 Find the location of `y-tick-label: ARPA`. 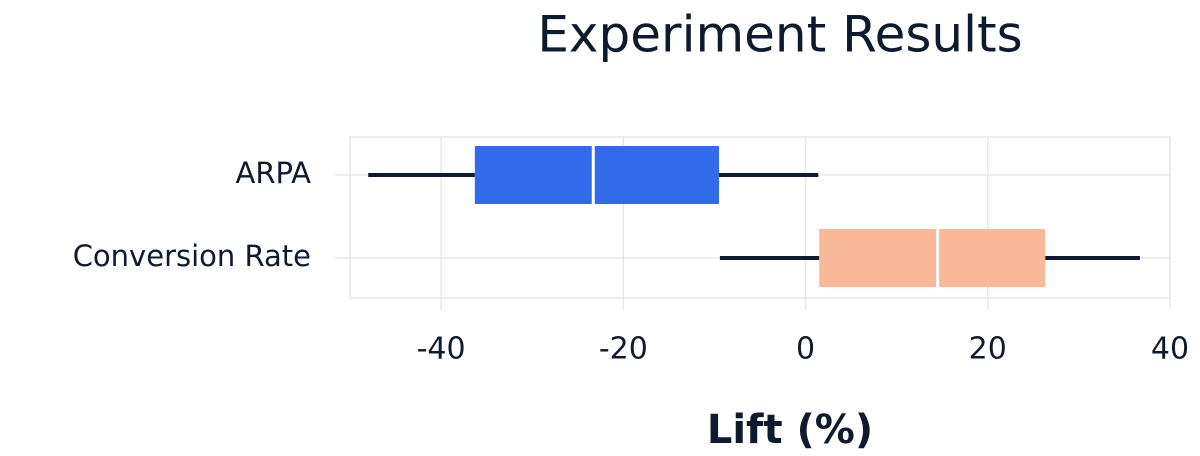

y-tick-label: ARPA is located at coordinates (274, 173).